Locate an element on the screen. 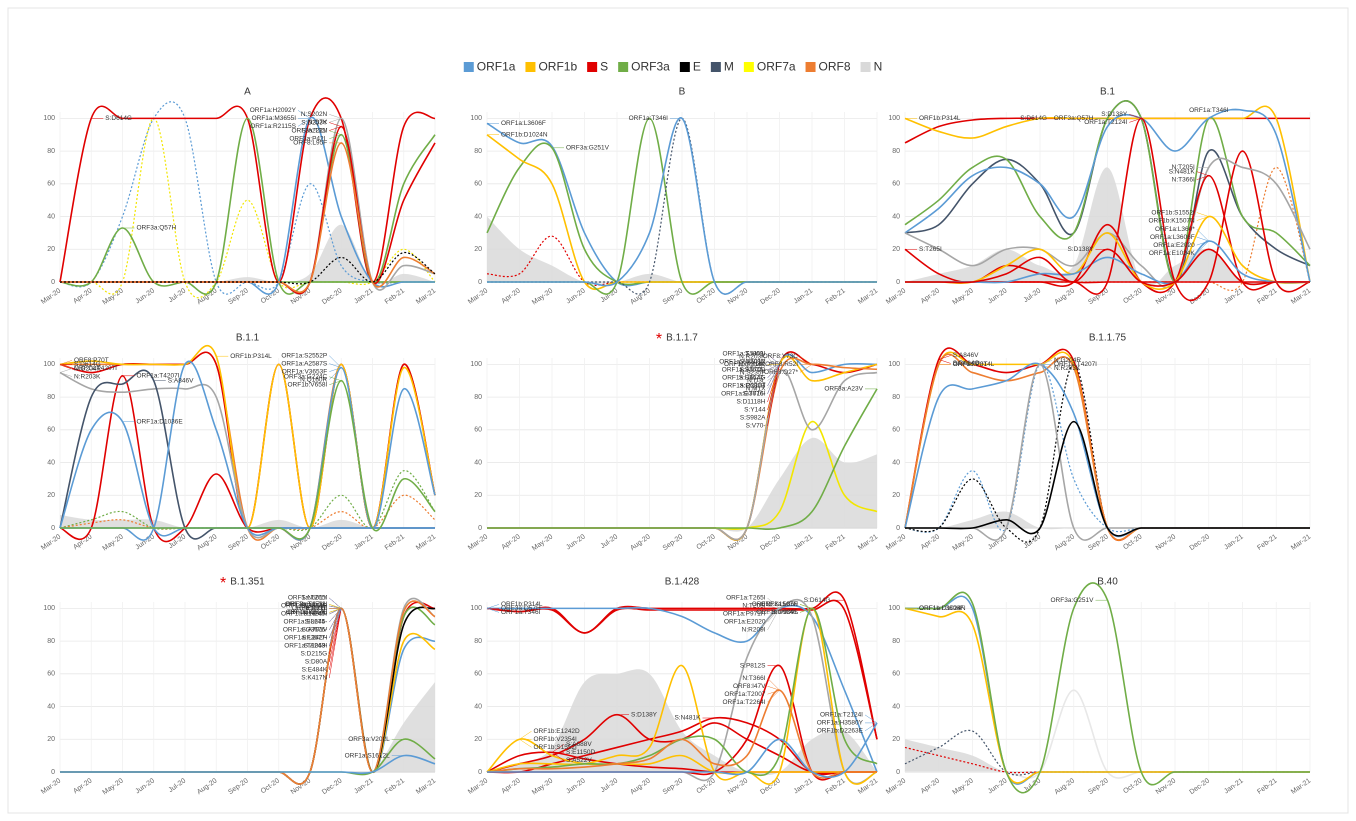 Image resolution: width=1356 pixels, height=821 pixels. annotation: ORF1b:V658I is located at coordinates (308, 384).